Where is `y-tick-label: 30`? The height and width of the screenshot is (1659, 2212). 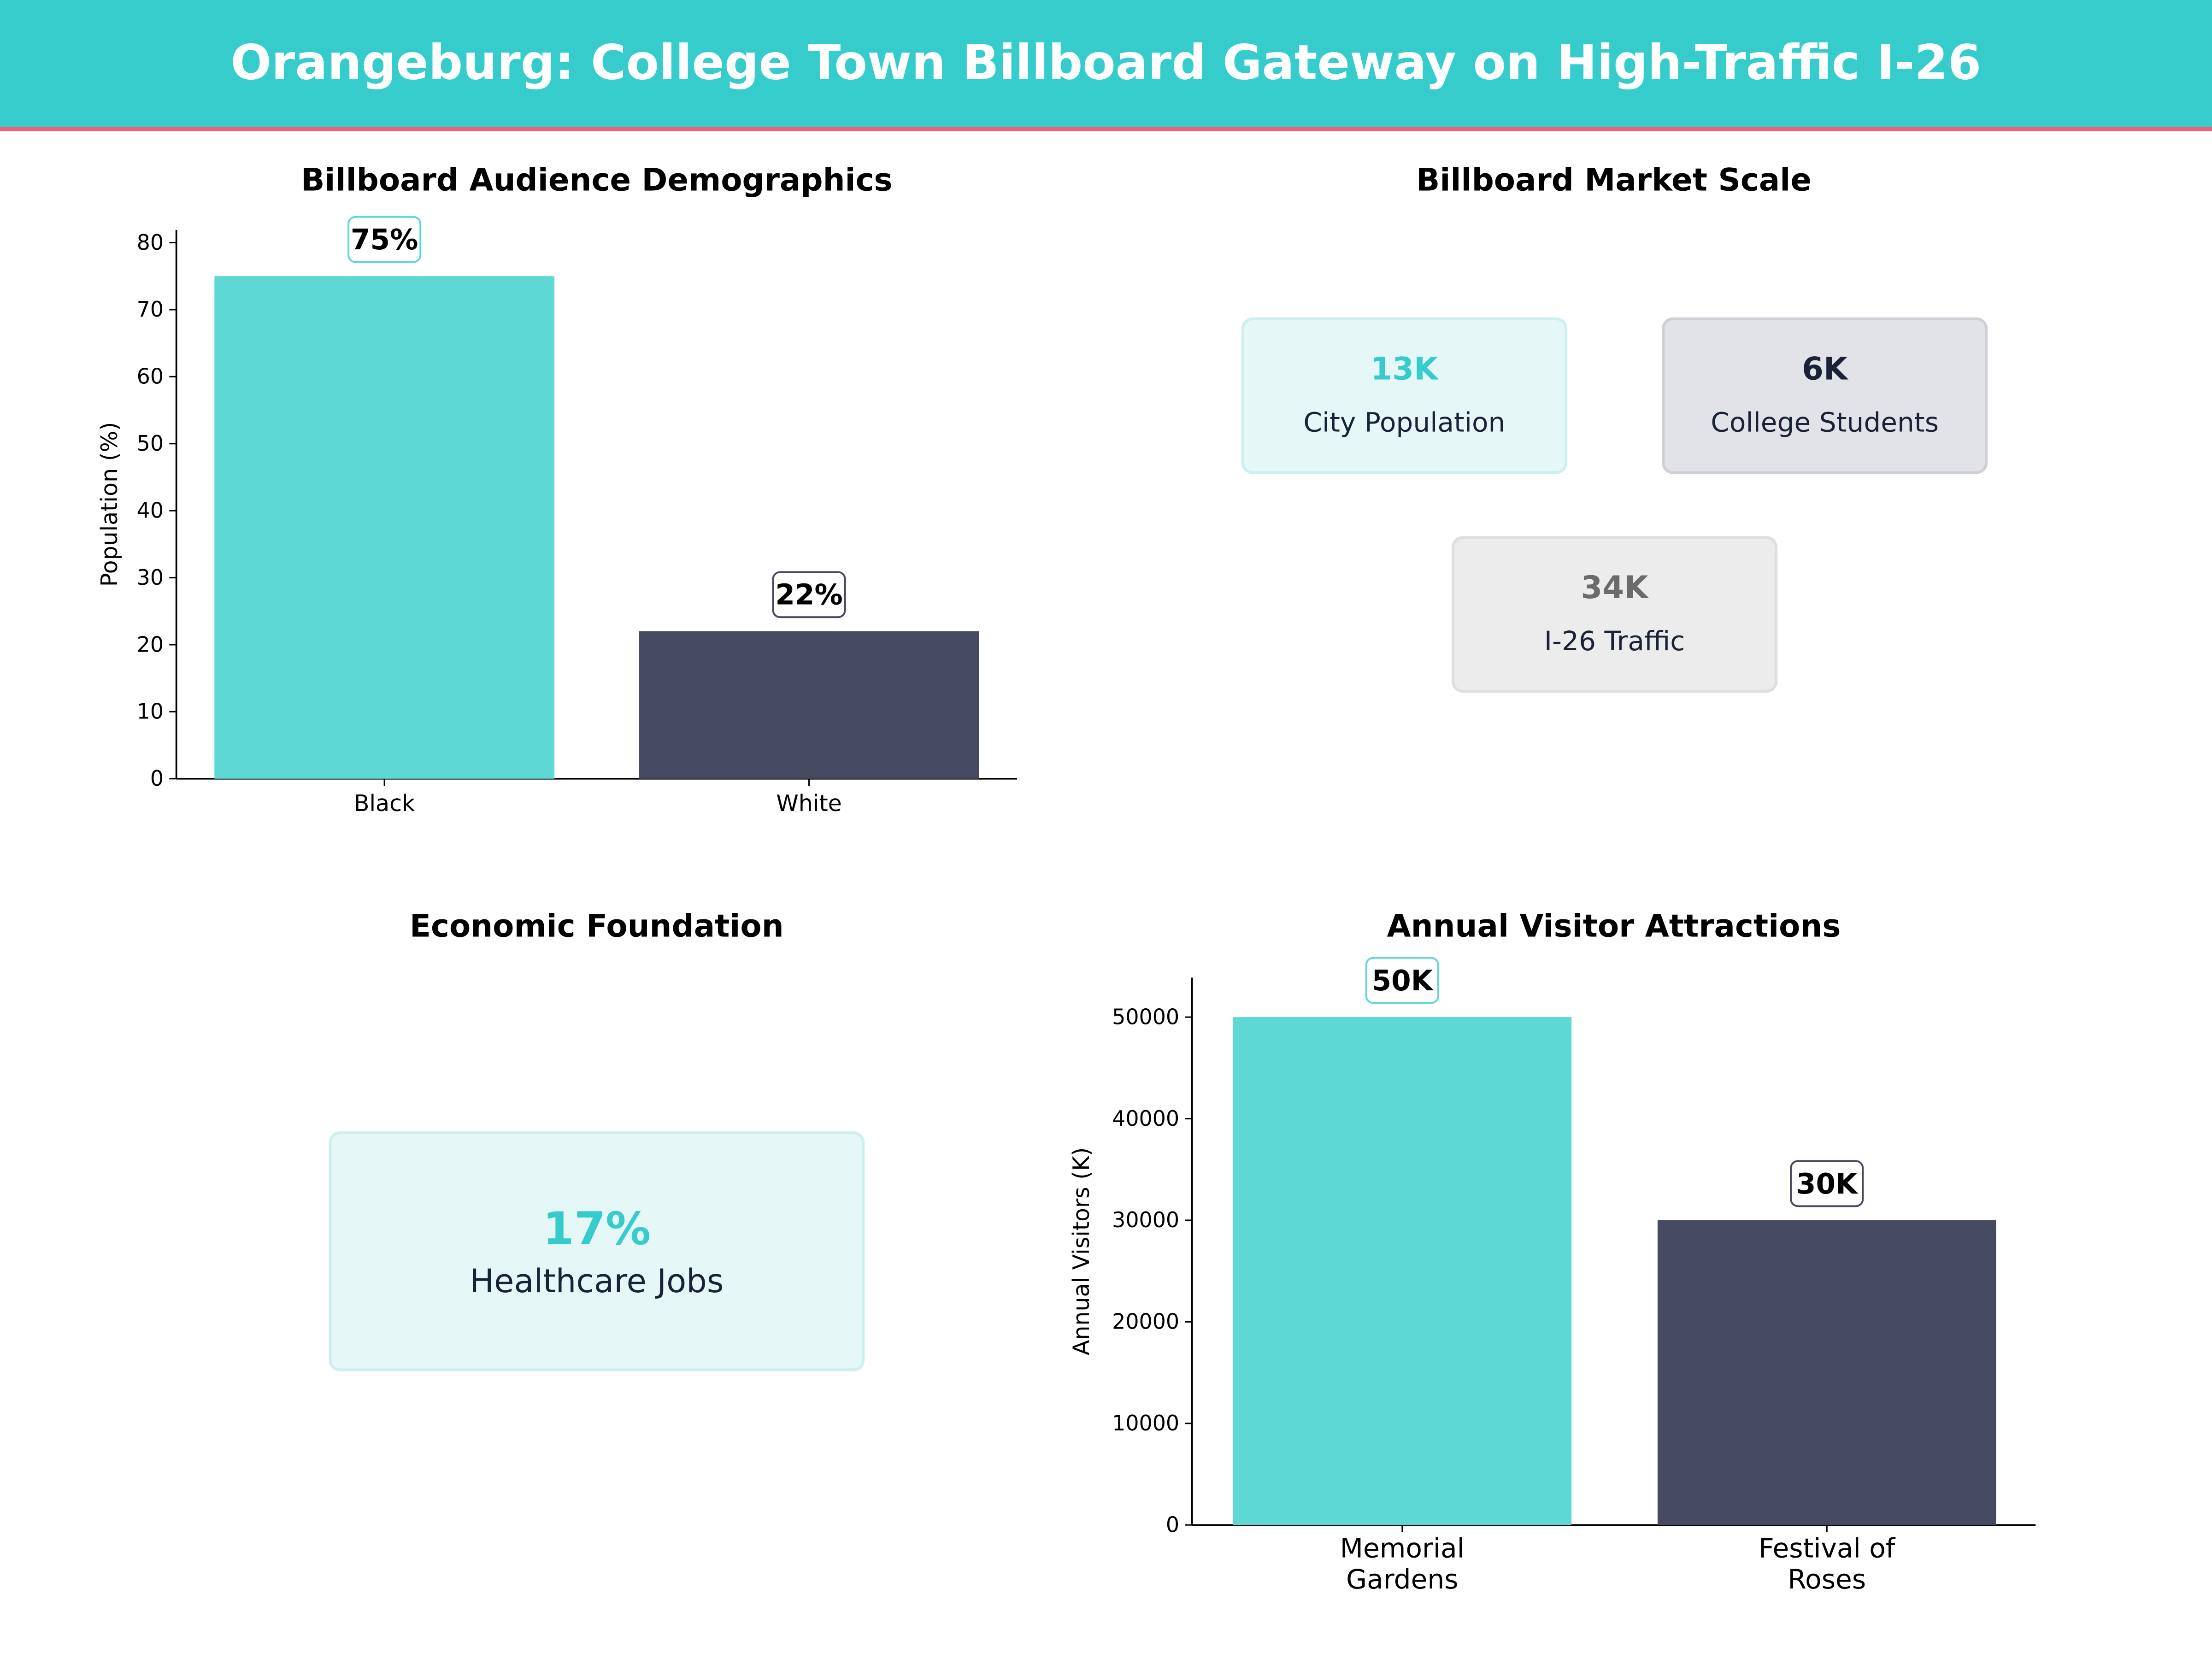
y-tick-label: 30 is located at coordinates (150, 577).